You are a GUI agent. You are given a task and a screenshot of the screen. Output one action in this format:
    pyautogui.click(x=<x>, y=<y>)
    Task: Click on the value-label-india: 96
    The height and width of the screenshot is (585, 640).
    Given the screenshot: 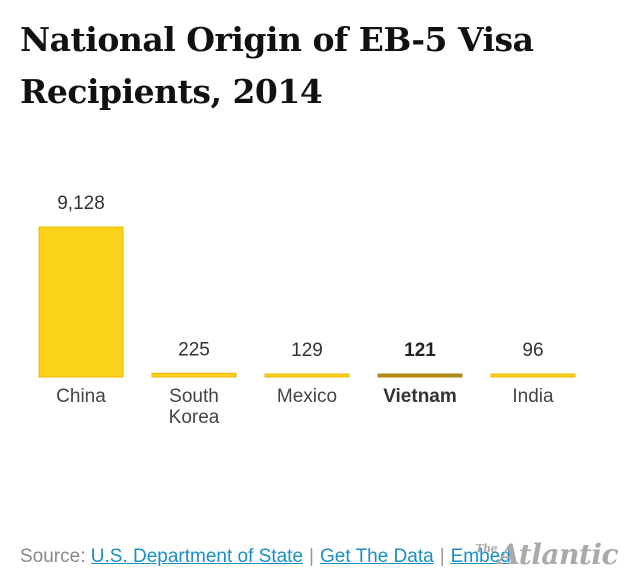 What is the action you would take?
    pyautogui.click(x=532, y=350)
    